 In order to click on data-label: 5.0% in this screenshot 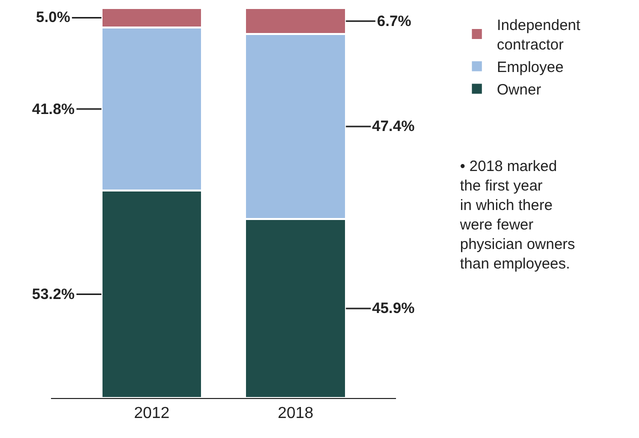, I will do `click(53, 17)`.